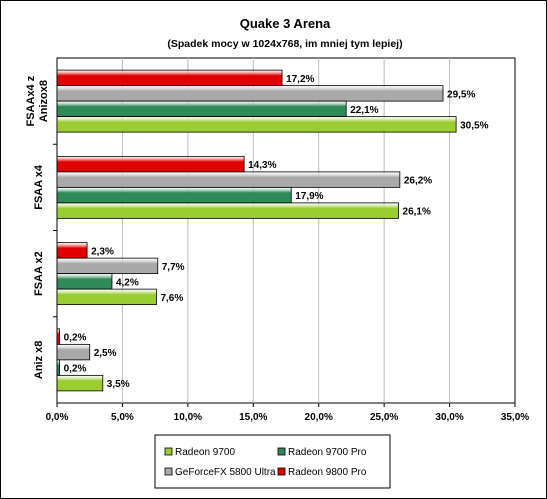 This screenshot has height=499, width=547. I want to click on data-label: 26,1%, so click(417, 212).